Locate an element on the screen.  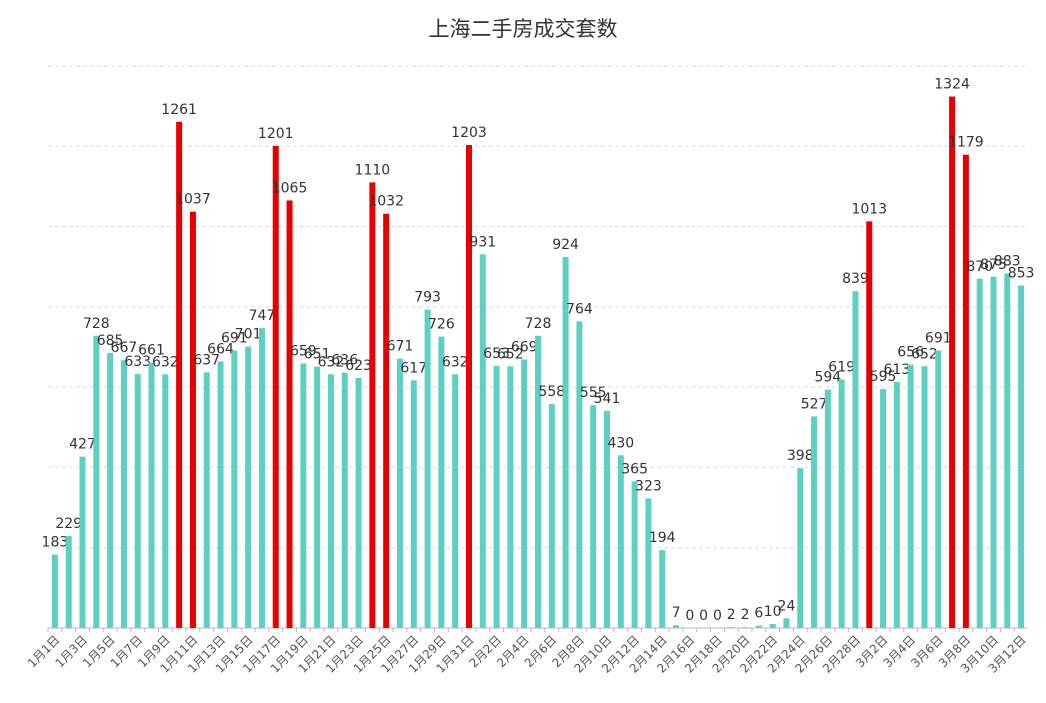
value-label: 555 is located at coordinates (593, 393).